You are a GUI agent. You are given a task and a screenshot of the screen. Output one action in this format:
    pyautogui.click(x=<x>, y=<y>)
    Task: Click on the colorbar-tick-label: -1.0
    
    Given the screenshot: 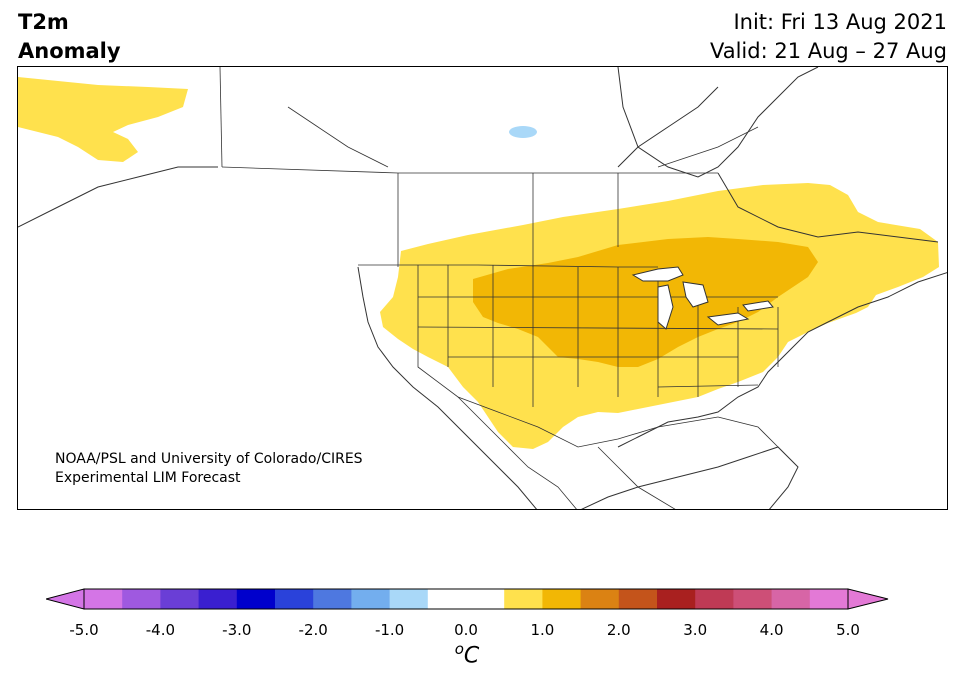 What is the action you would take?
    pyautogui.click(x=389, y=630)
    